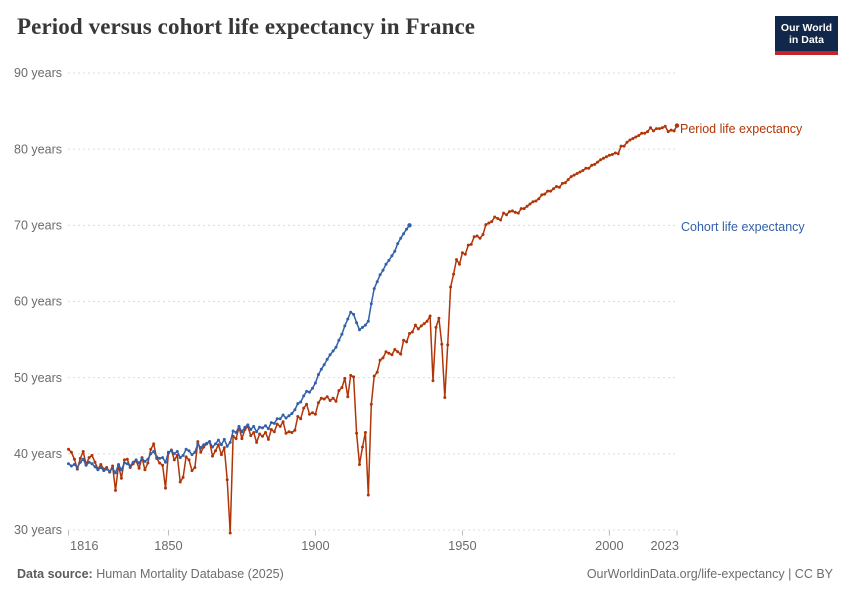  What do you see at coordinates (418, 329) in the screenshot?
I see `period-point-1935` at bounding box center [418, 329].